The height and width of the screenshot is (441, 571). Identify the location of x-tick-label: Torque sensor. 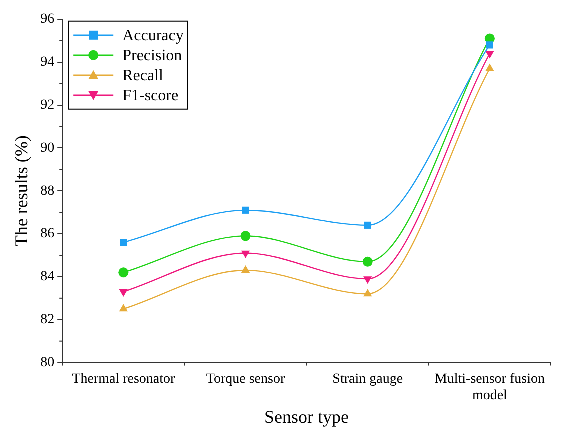
(246, 379).